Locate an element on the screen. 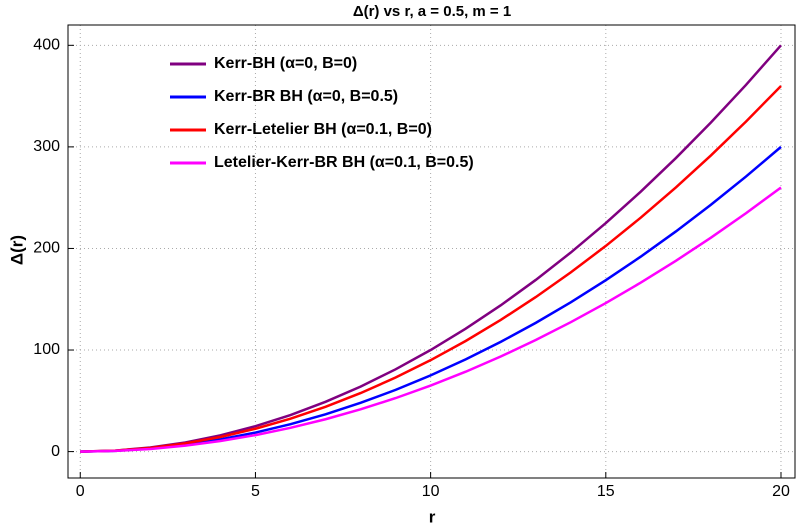 This screenshot has width=797, height=530. legend-label: Kerr-Letelier BH (α=0.1, B=0) is located at coordinates (323, 129).